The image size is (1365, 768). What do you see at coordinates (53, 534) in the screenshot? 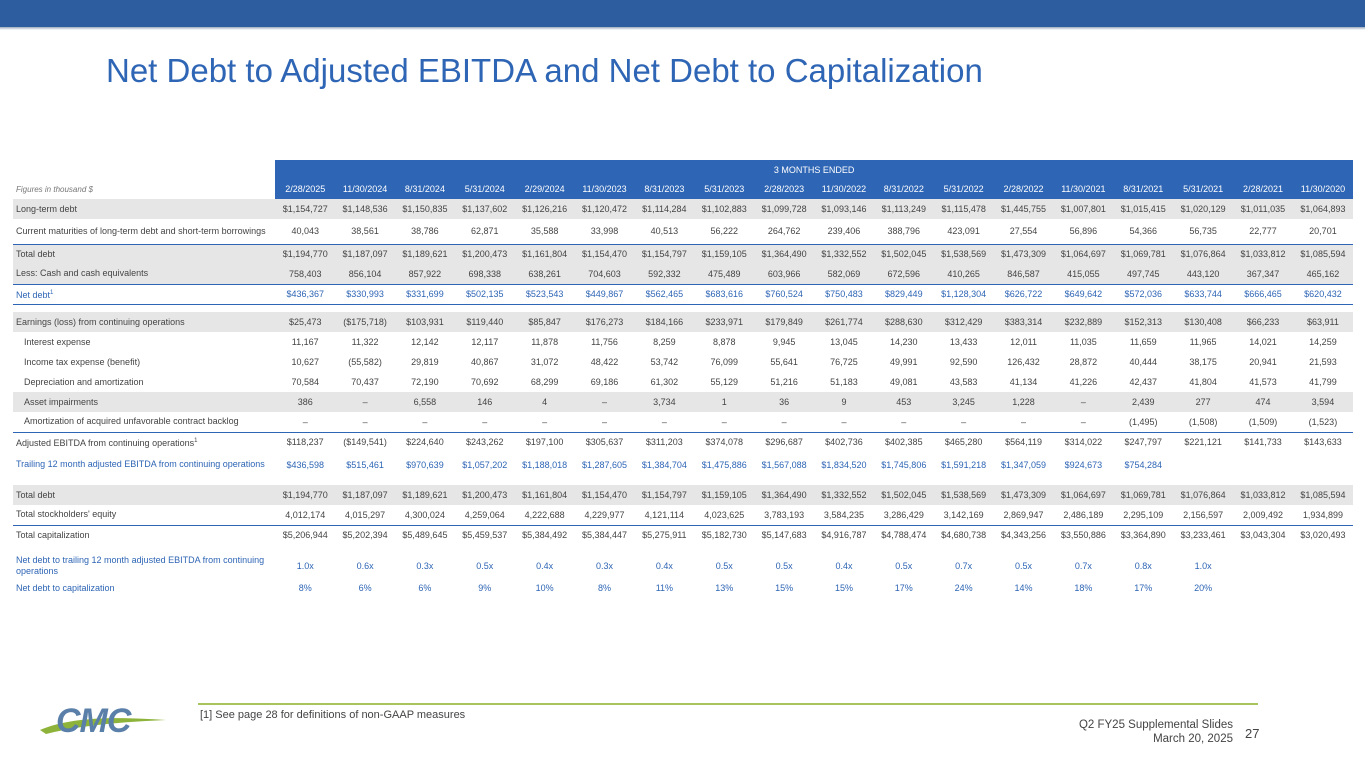
I see `row-label-text: Total capitalization` at bounding box center [53, 534].